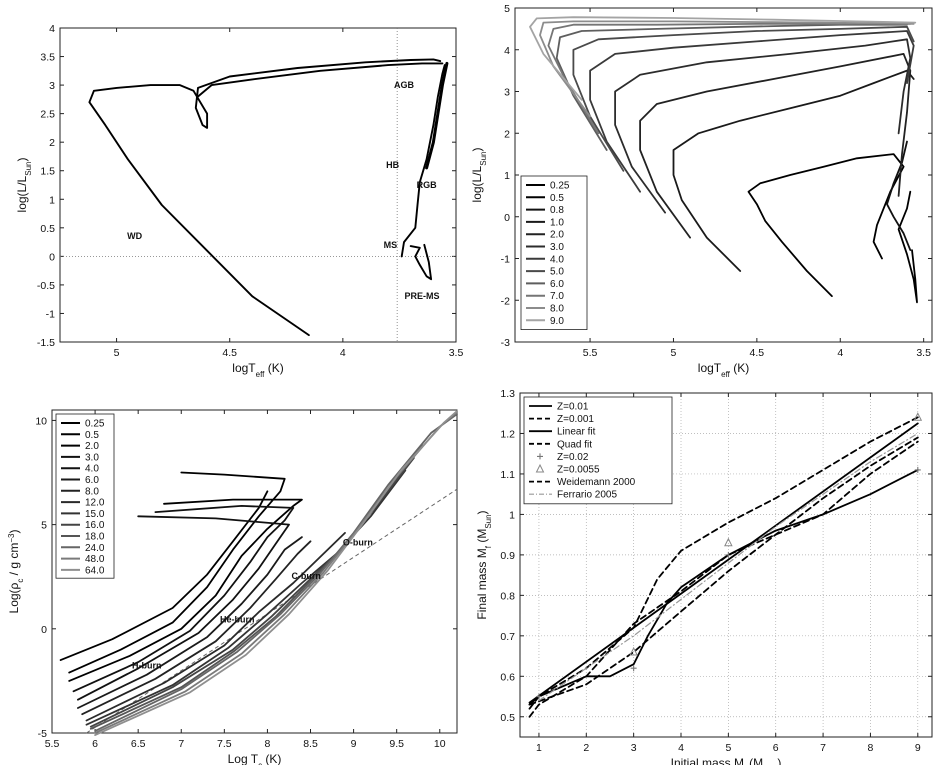 The image size is (936, 765). Describe the element at coordinates (95, 744) in the screenshot. I see `x-tick-label: 6` at that location.